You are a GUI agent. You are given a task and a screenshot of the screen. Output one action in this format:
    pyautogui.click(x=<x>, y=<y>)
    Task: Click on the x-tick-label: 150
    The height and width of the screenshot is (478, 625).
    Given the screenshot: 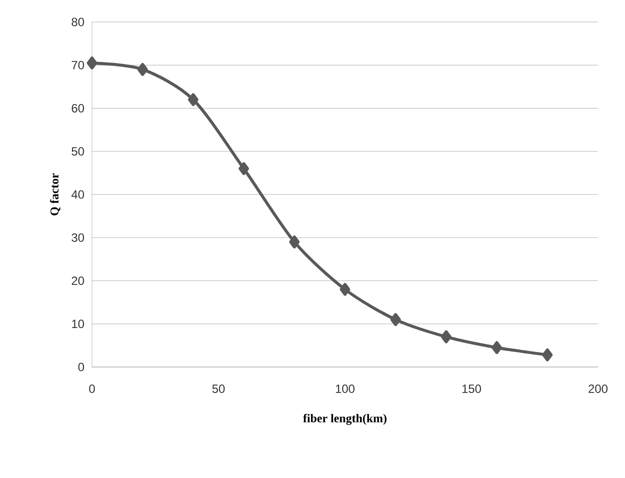 What is the action you would take?
    pyautogui.click(x=472, y=388)
    